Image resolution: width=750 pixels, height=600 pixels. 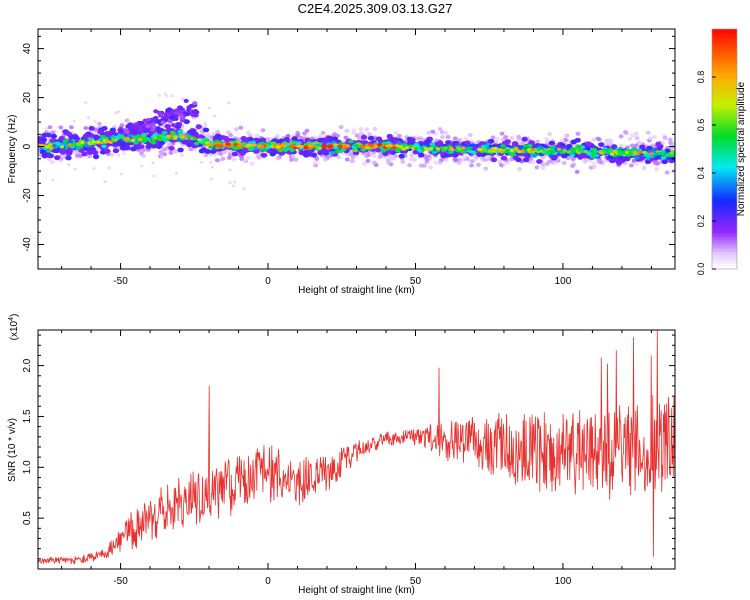 What do you see at coordinates (14, 327) in the screenshot?
I see `y-exponent-label: (x104)` at bounding box center [14, 327].